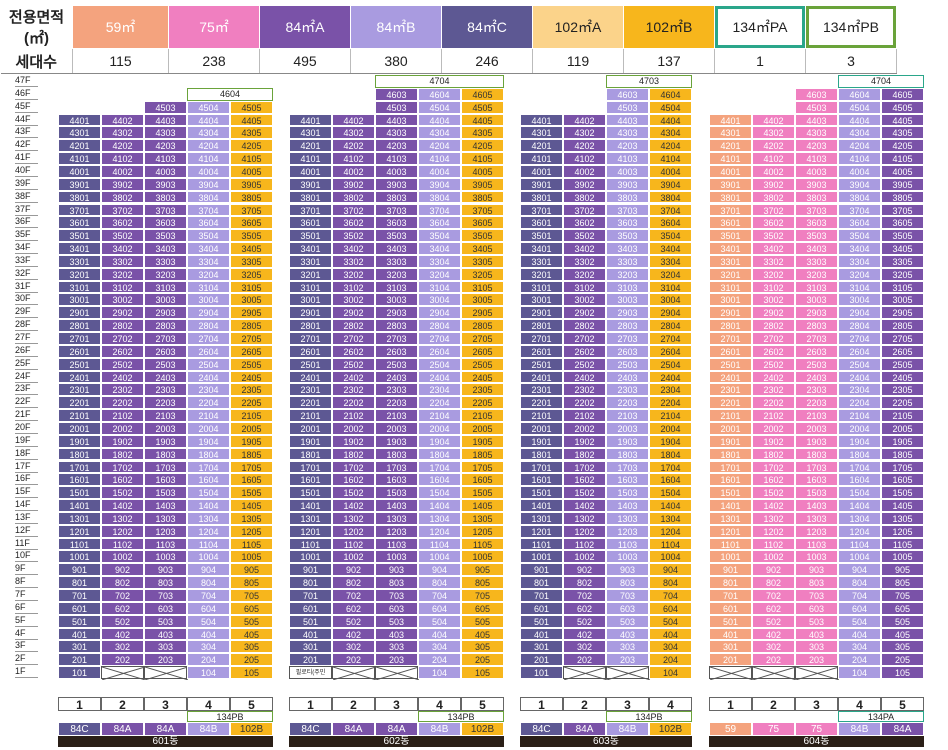 Image resolution: width=948 pixels, height=750 pixels. What do you see at coordinates (627, 634) in the screenshot?
I see `unit-cell: 403` at bounding box center [627, 634].